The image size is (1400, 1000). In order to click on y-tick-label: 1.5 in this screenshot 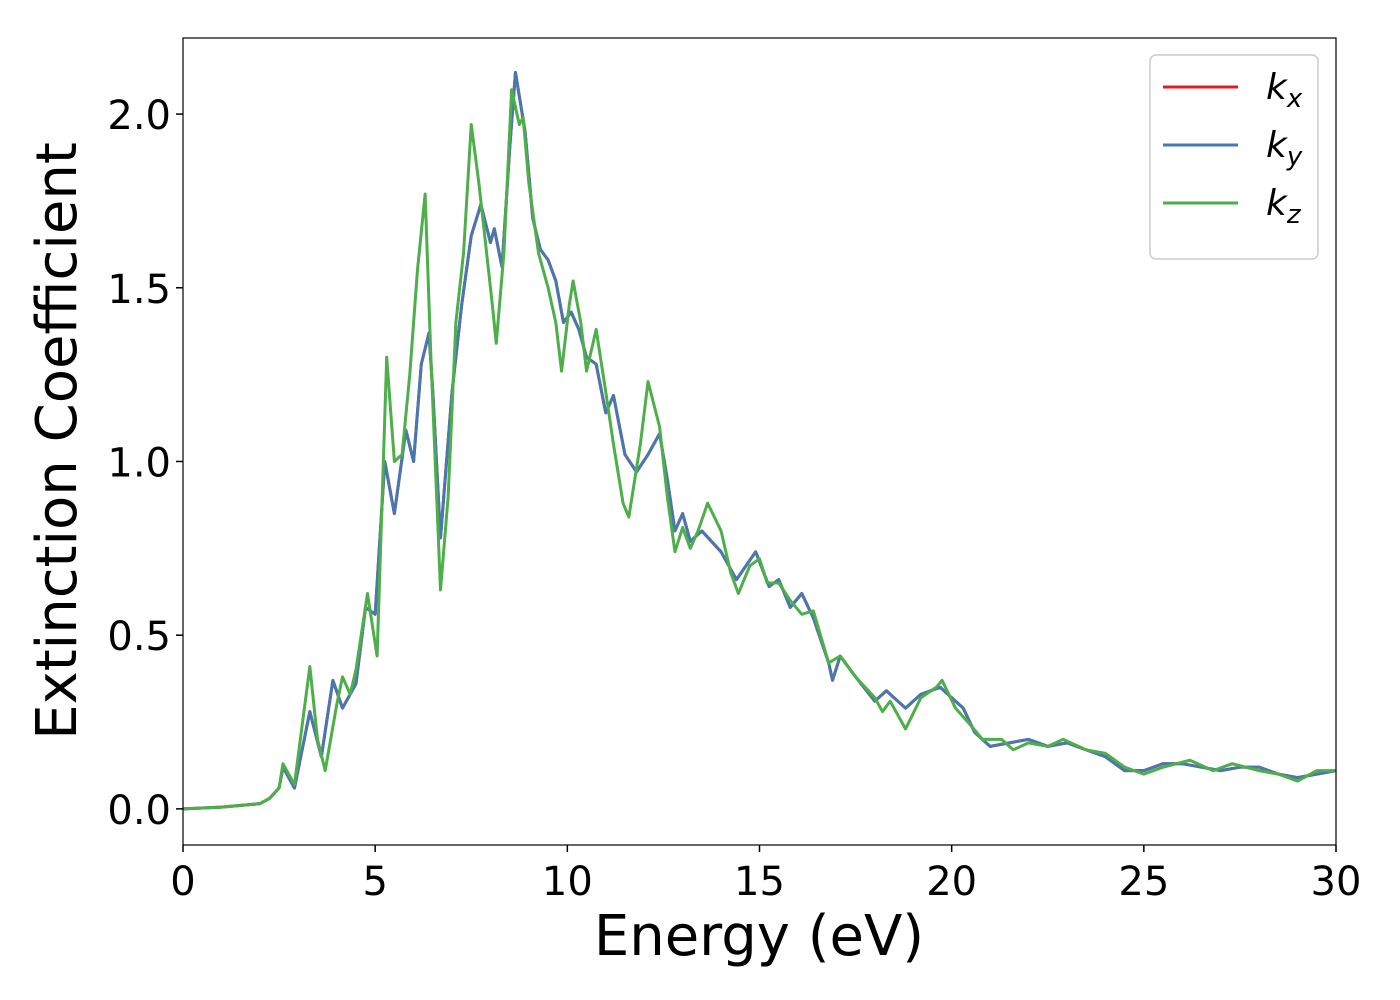, I will do `click(139, 290)`.